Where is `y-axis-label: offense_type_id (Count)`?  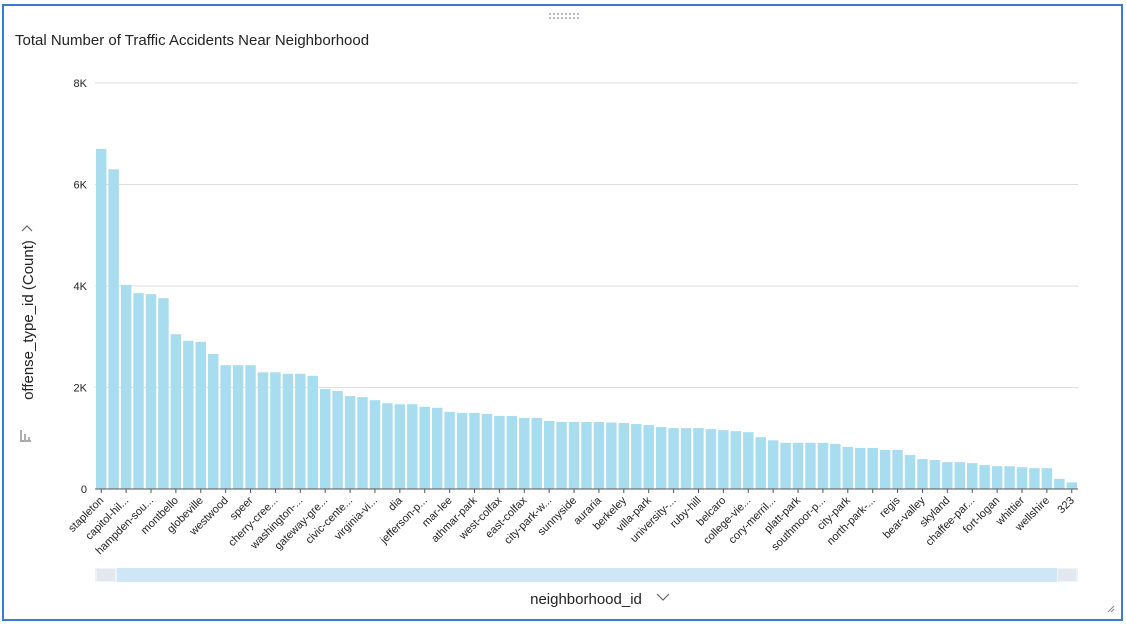
y-axis-label: offense_type_id (Count) is located at coordinates (28, 320).